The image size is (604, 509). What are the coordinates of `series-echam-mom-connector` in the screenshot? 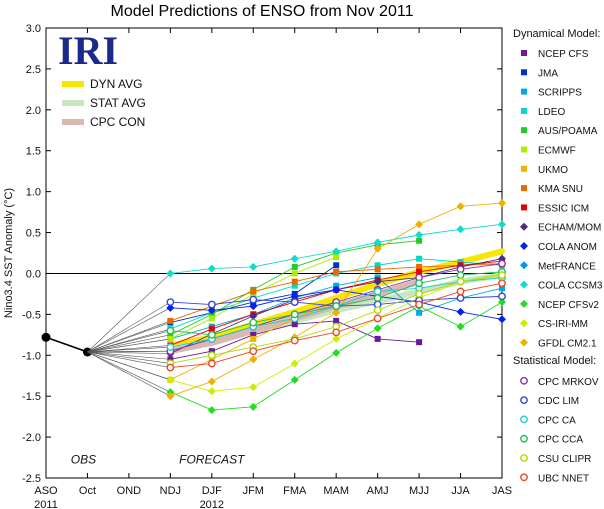 It's located at (129, 352).